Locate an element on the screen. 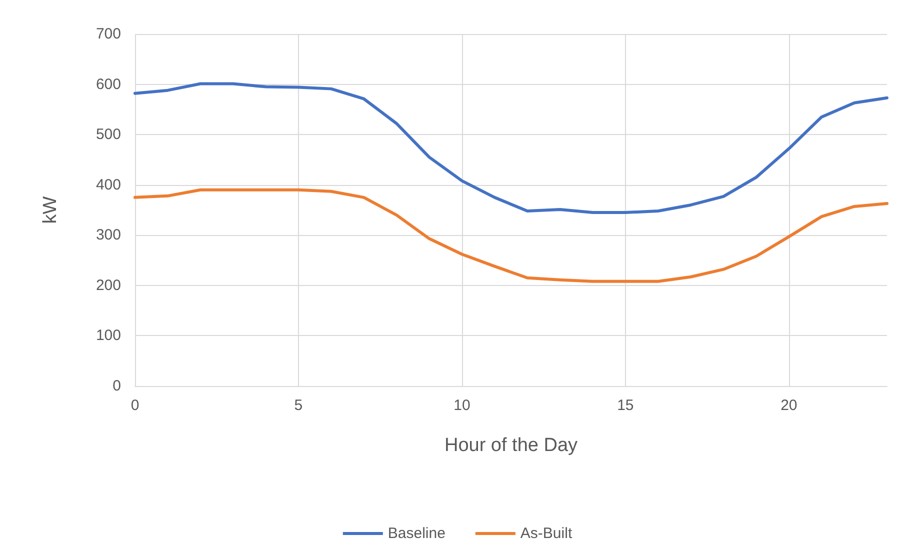 This screenshot has width=915, height=554. x-axis-title: Hour of the Day is located at coordinates (511, 445).